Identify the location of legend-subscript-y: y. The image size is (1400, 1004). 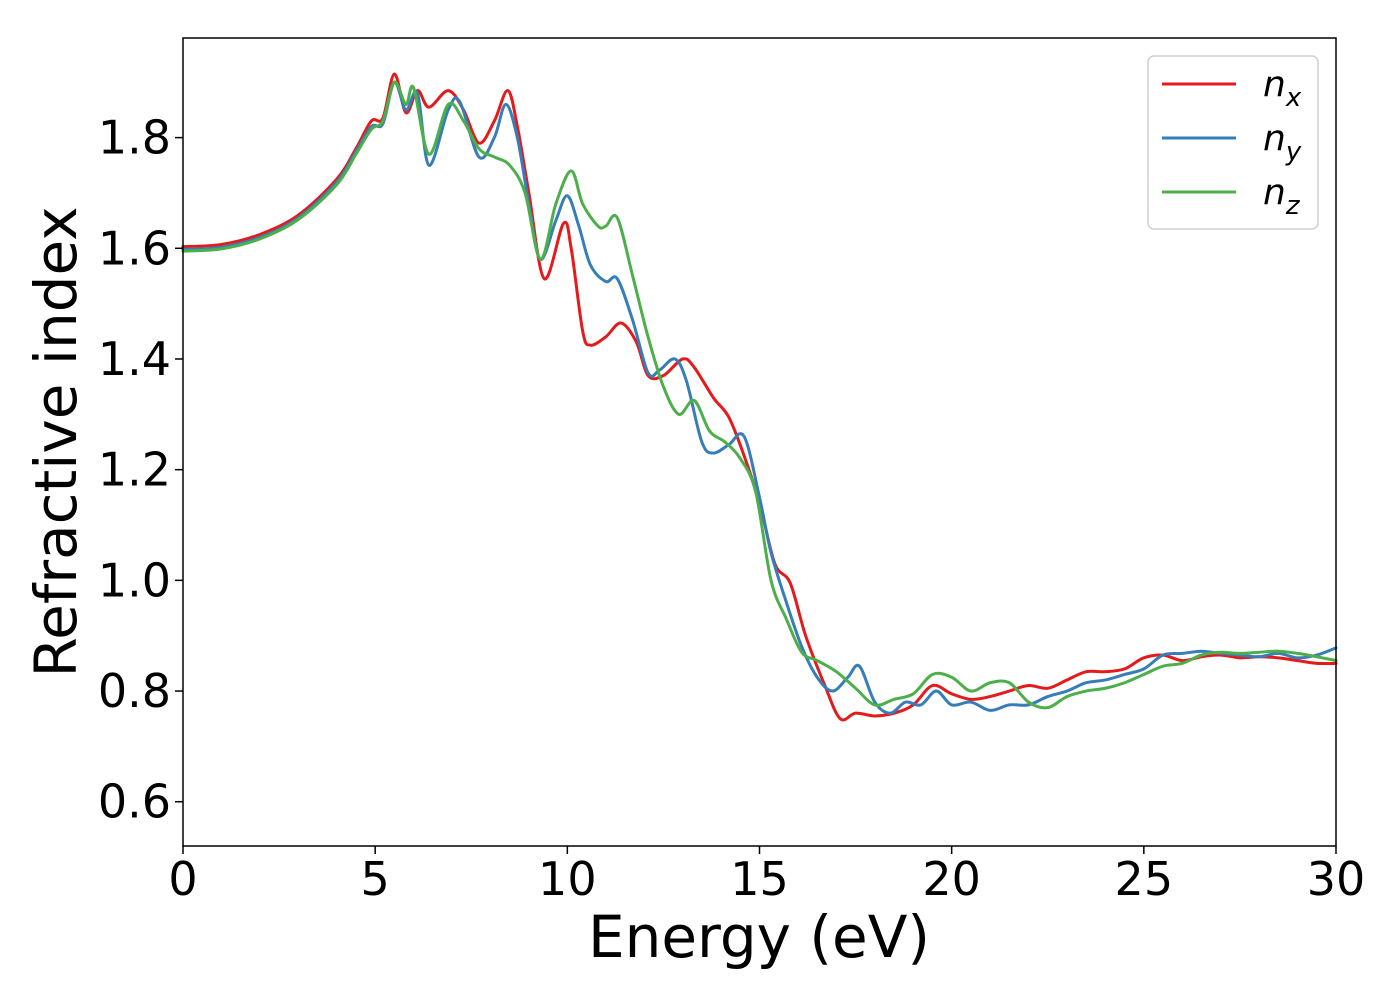
(1293, 152).